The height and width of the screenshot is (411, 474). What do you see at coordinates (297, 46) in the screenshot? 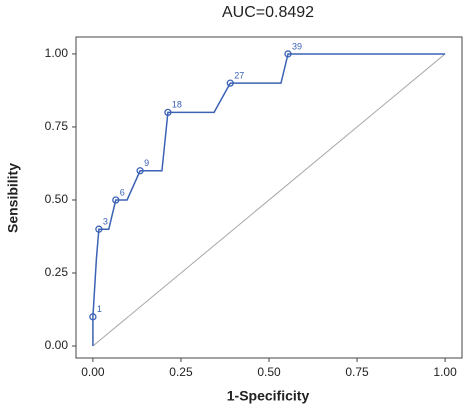
I see `point-label: 39` at bounding box center [297, 46].